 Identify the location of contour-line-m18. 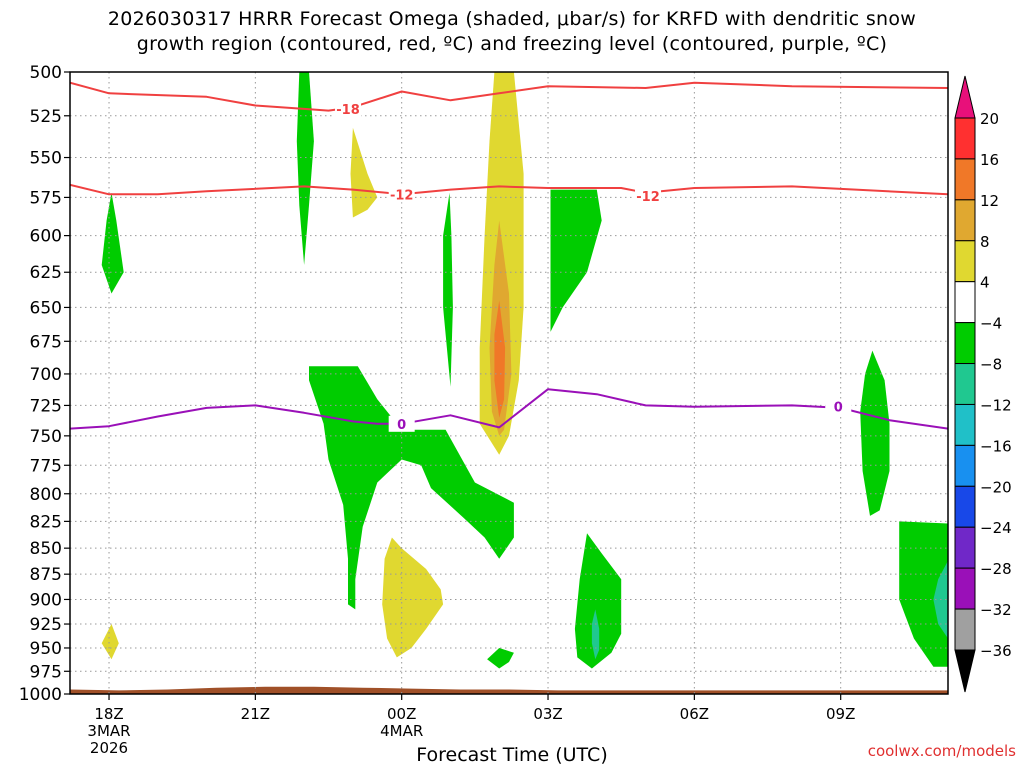
(509, 96).